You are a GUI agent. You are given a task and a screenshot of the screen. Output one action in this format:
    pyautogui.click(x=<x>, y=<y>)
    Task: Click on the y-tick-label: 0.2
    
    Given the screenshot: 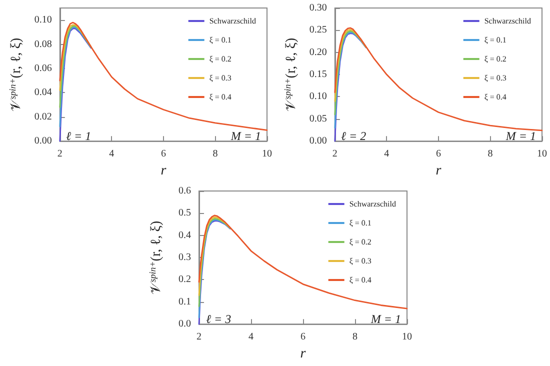 What is the action you would take?
    pyautogui.click(x=184, y=280)
    